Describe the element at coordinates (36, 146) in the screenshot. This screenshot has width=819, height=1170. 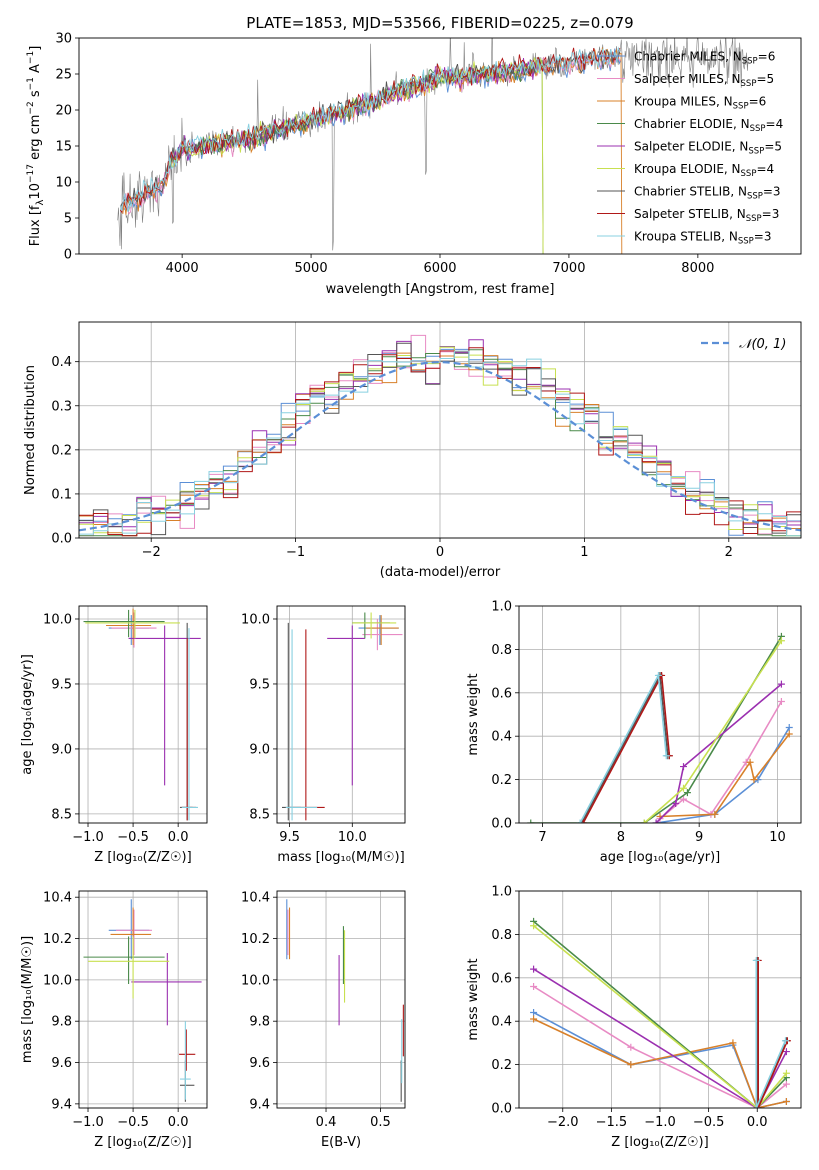
I see `y-axis-label: Flux [fλ10−17 erg cm−2 s−1 A−1]` at that location.